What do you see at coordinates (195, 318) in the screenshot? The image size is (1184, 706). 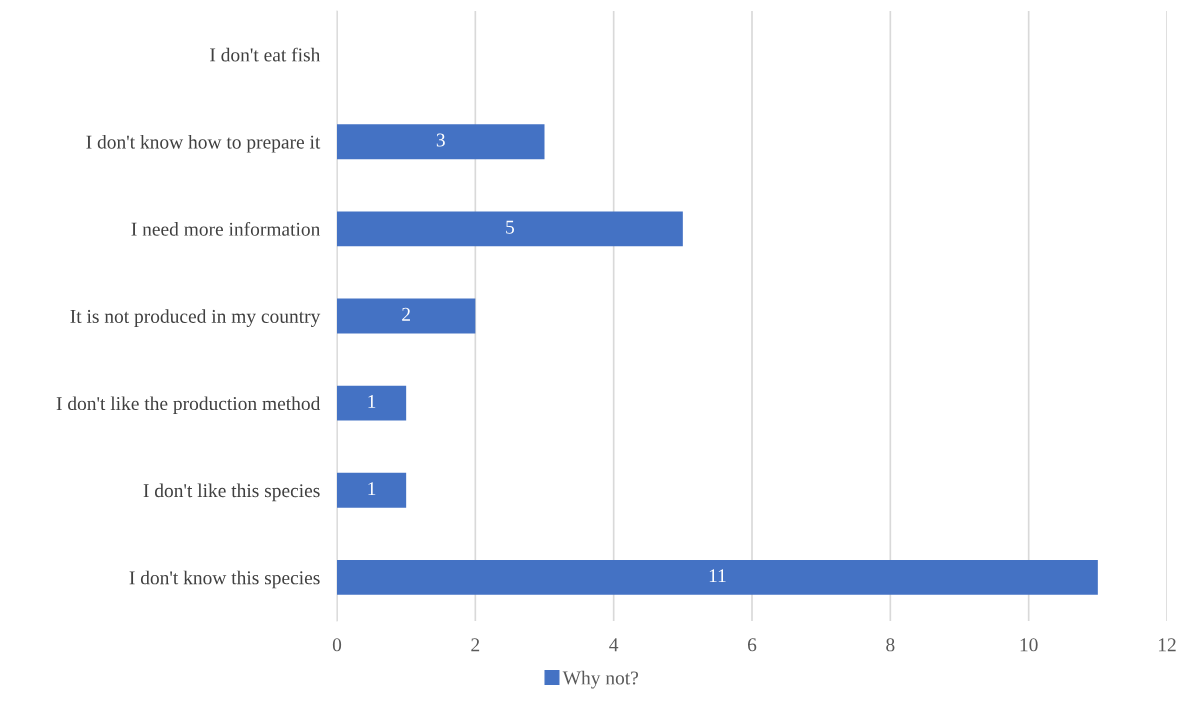 I see `y-tick-label: It is not produced in my country` at bounding box center [195, 318].